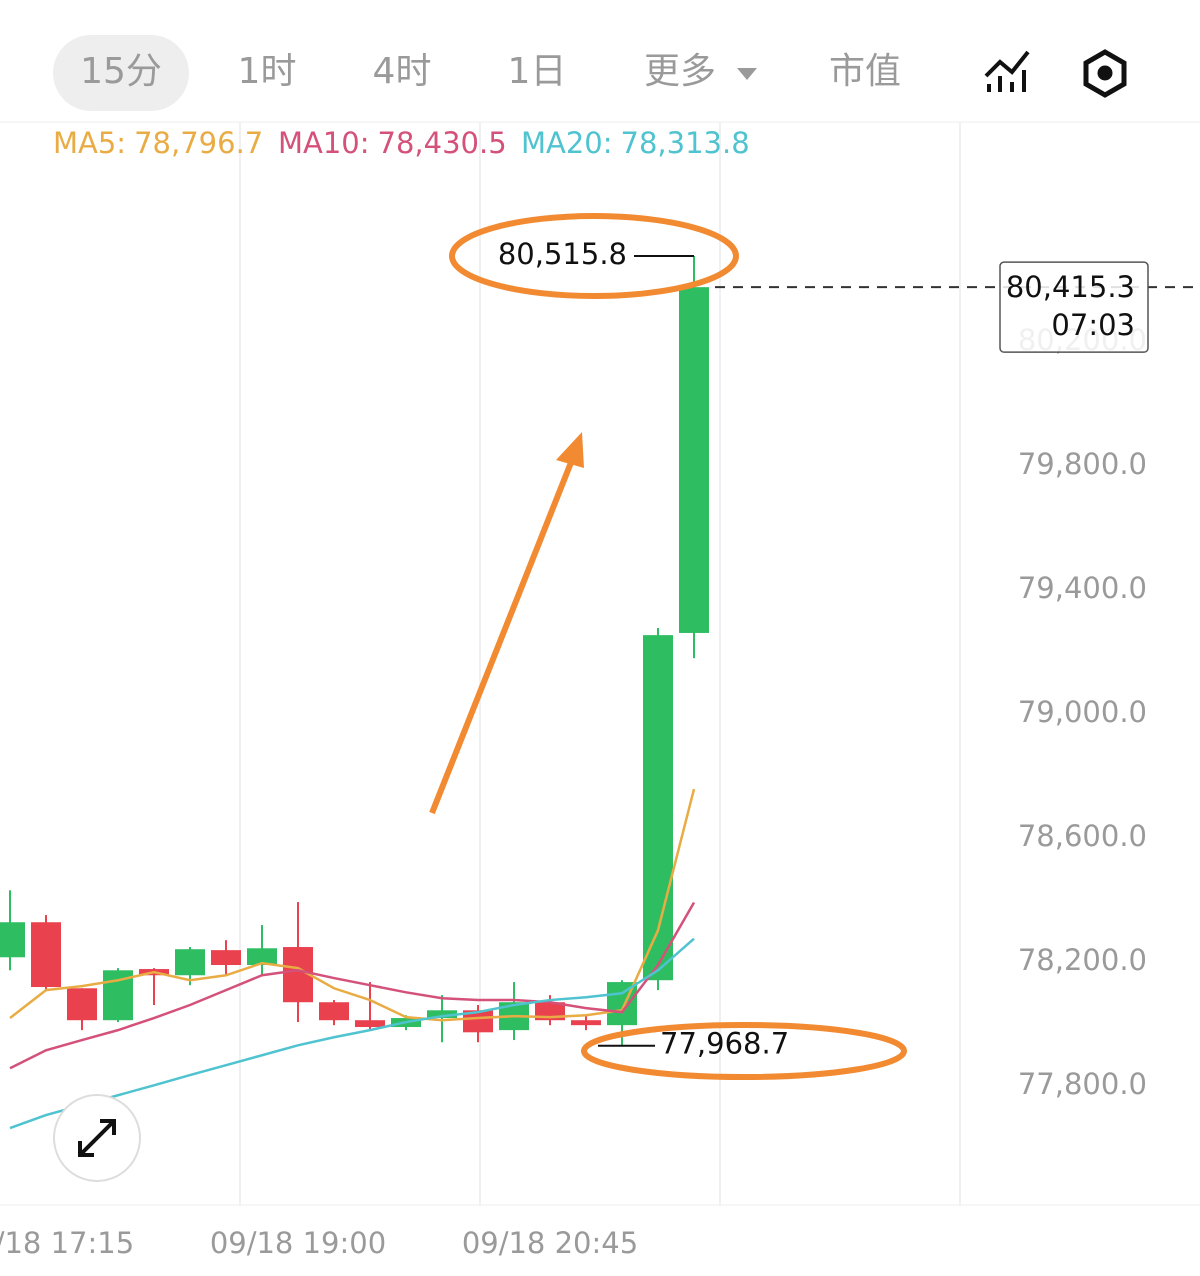 This screenshot has width=1200, height=1276. What do you see at coordinates (865, 71) in the screenshot?
I see `tab: 市值` at bounding box center [865, 71].